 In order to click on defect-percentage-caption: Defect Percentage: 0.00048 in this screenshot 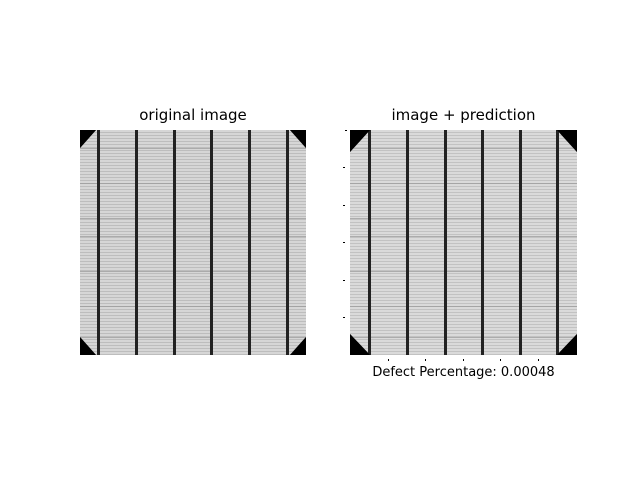, I will do `click(463, 372)`.